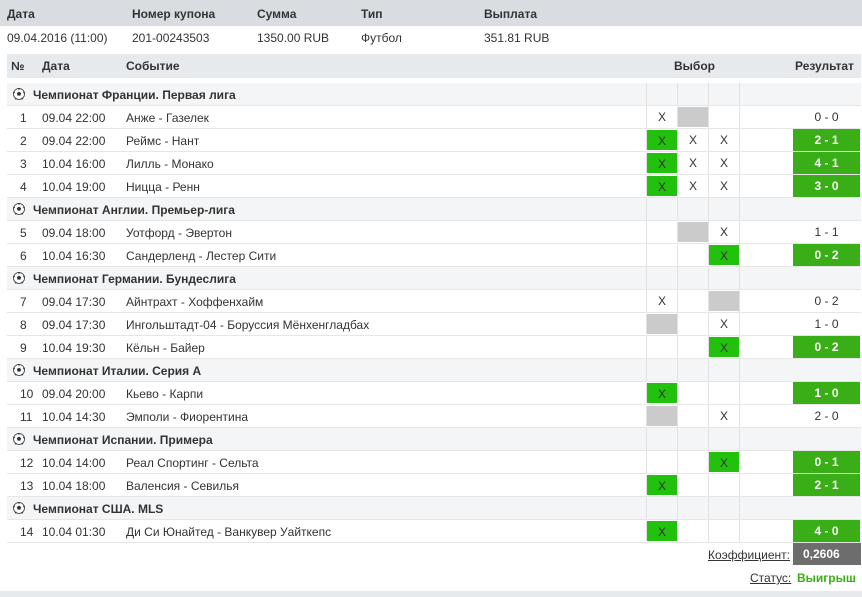 The width and height of the screenshot is (862, 597). What do you see at coordinates (134, 279) in the screenshot?
I see `league-title: Чемпионат Германии. Бундеслига` at bounding box center [134, 279].